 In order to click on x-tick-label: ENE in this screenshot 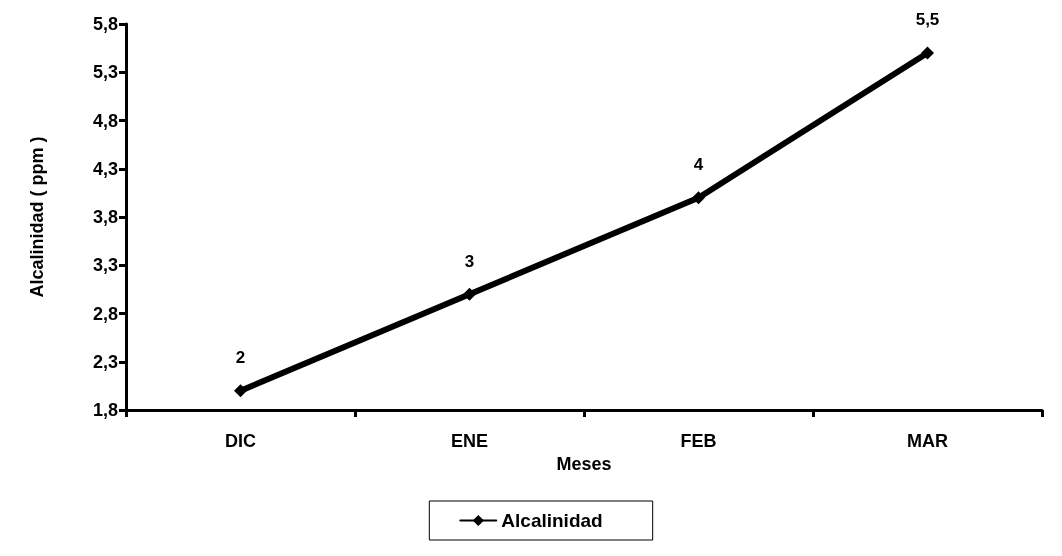, I will do `click(469, 441)`.